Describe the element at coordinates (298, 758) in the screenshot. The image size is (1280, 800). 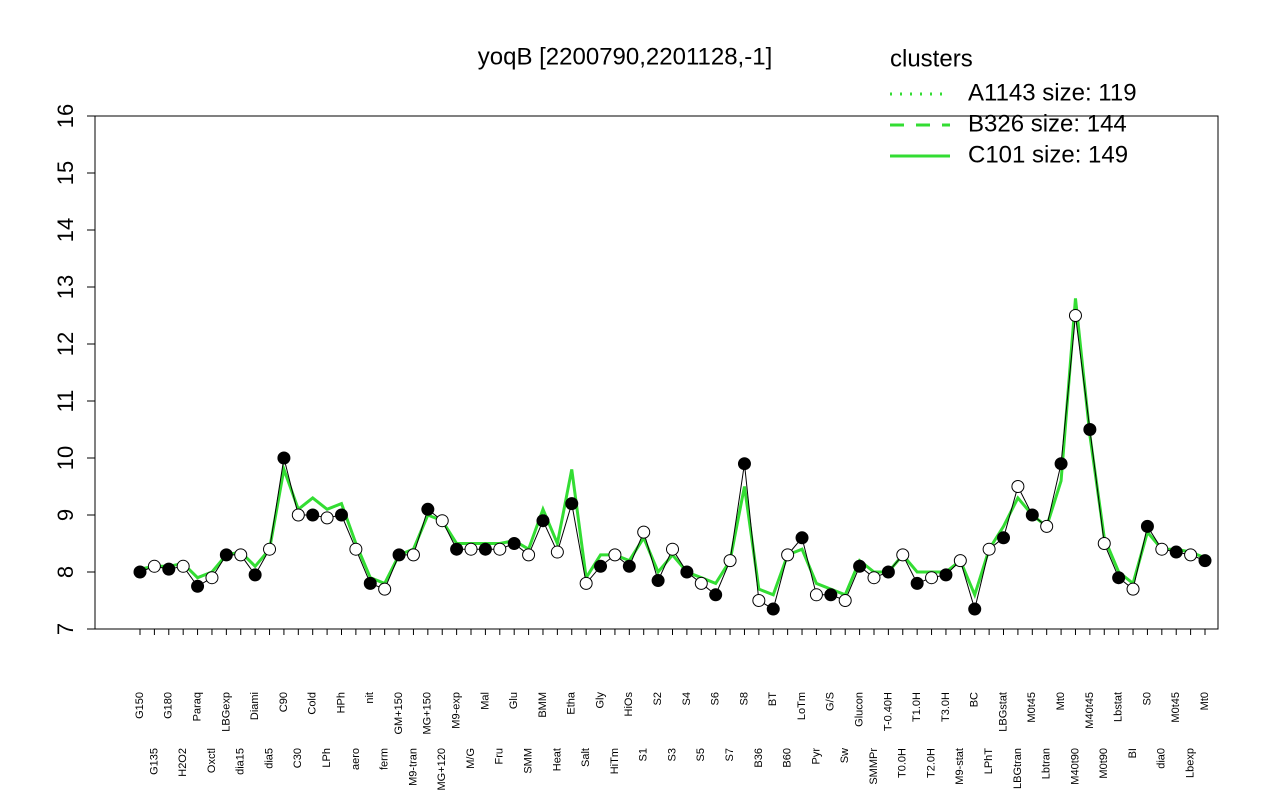
I see `x-tick-label: C30` at that location.